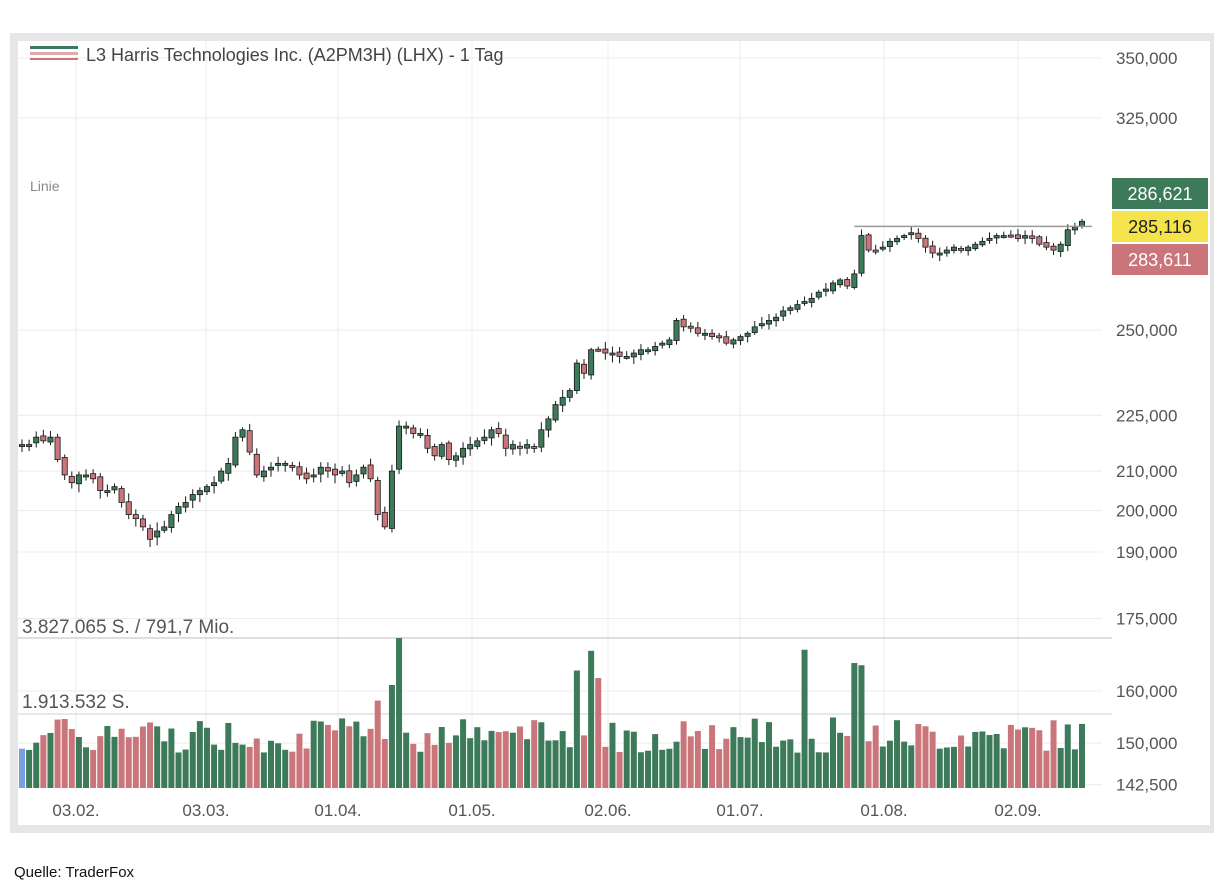 The image size is (1222, 894). What do you see at coordinates (1146, 743) in the screenshot?
I see `y-tick-label: 150,000` at bounding box center [1146, 743].